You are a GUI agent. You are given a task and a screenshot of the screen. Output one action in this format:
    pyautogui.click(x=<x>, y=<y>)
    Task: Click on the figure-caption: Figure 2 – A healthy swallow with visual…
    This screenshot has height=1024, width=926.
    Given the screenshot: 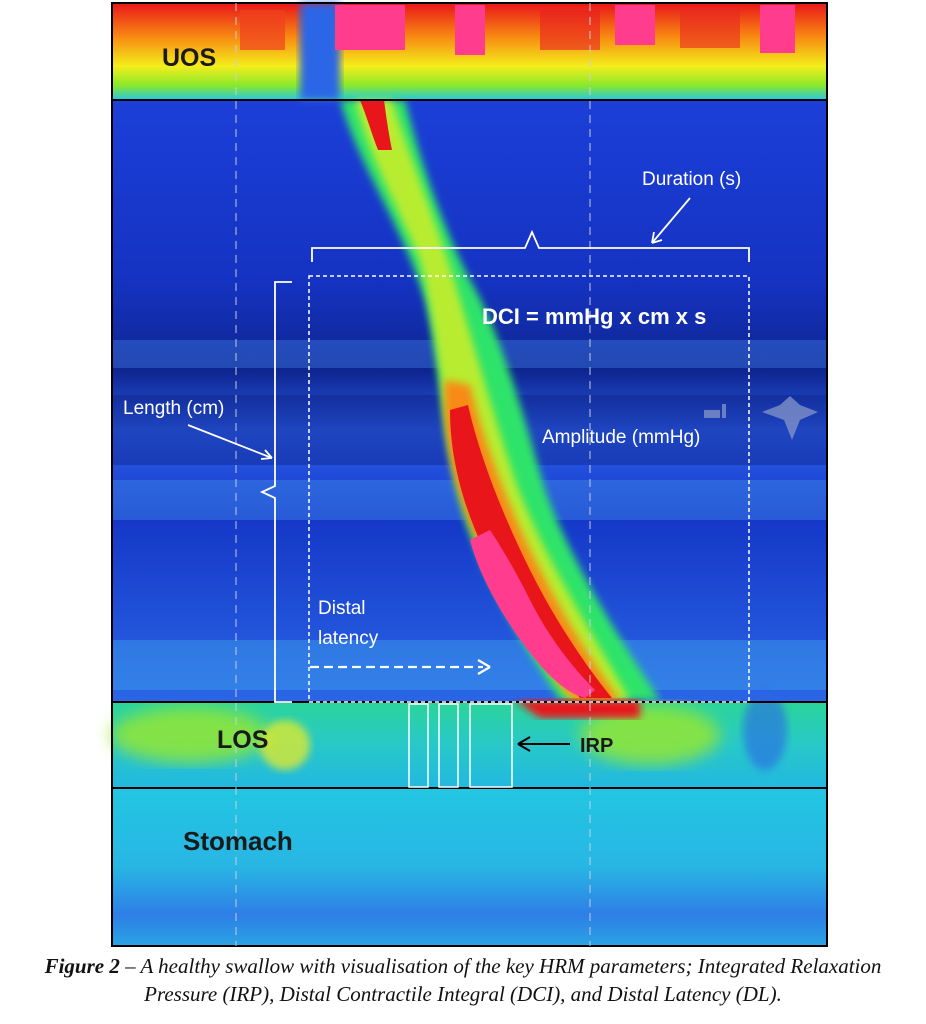 What is the action you would take?
    pyautogui.click(x=463, y=980)
    